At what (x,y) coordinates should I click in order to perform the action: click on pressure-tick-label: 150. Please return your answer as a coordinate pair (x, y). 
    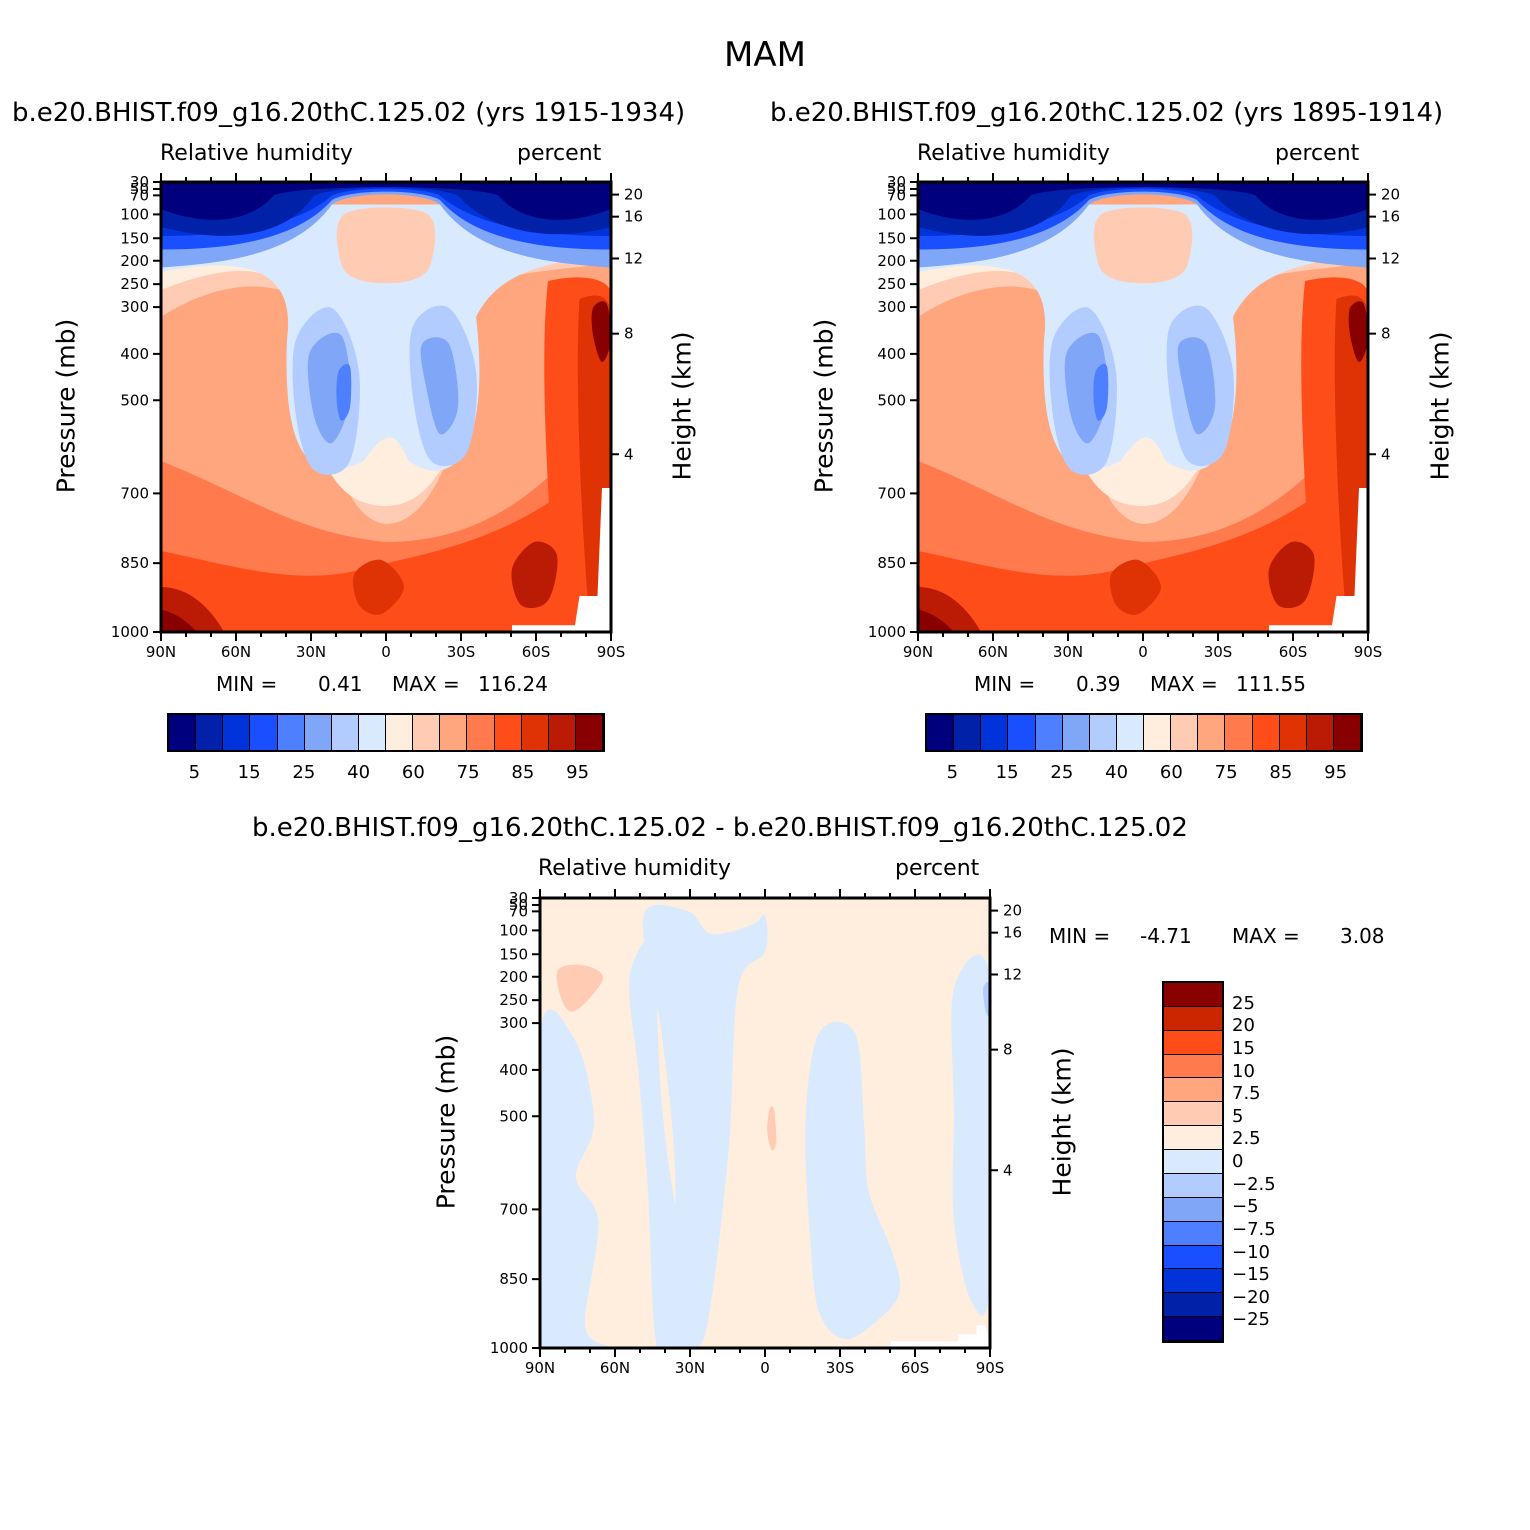
    Looking at the image, I should click on (891, 238).